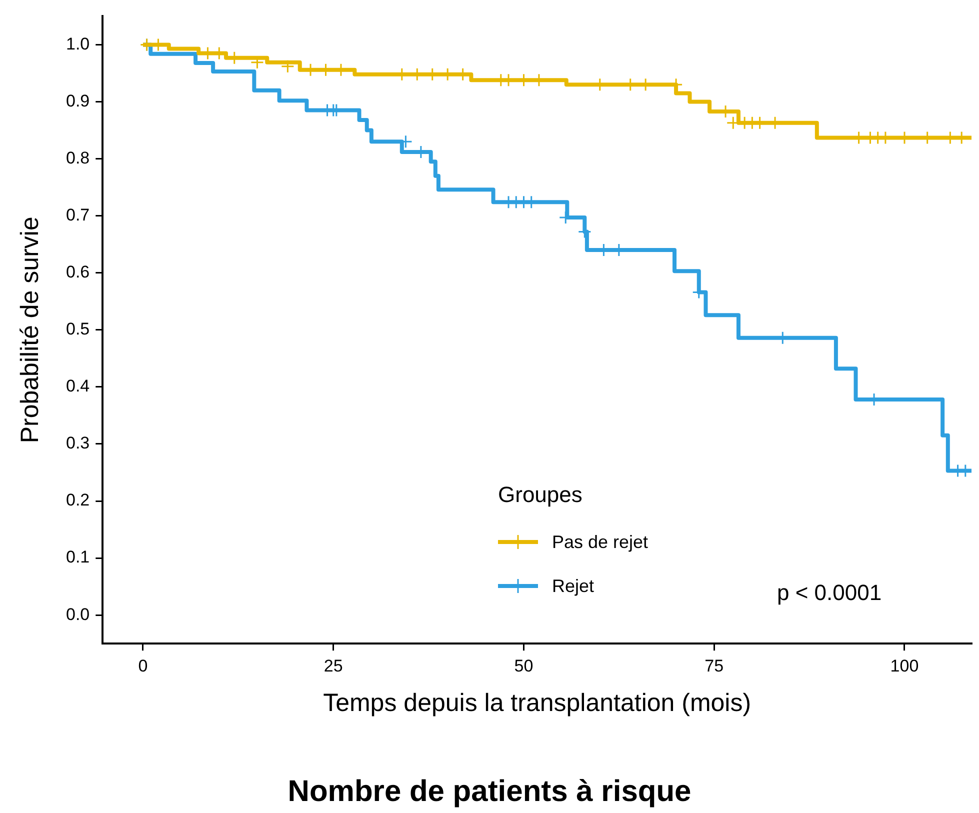  I want to click on annotation: p < 0.0001, so click(829, 593).